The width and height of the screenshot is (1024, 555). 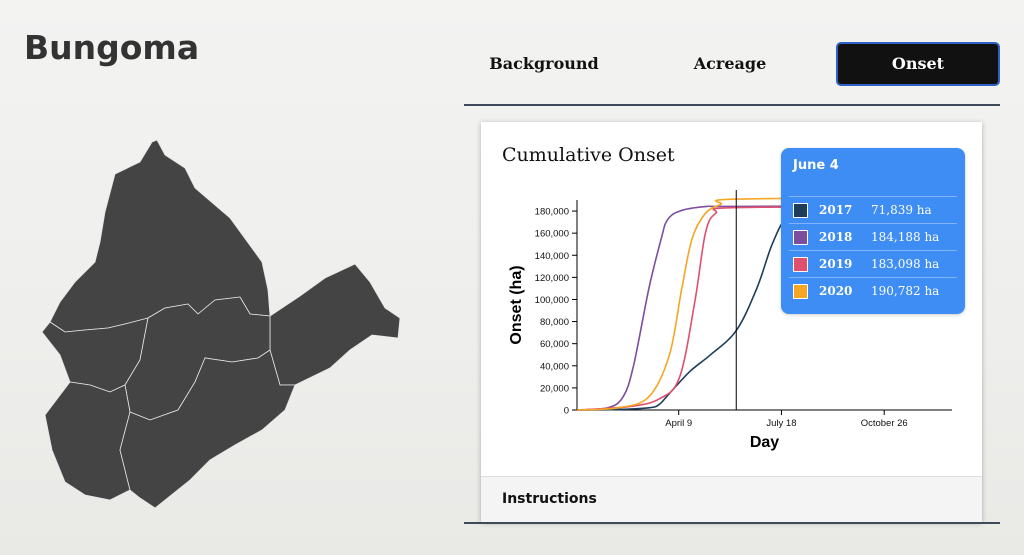 What do you see at coordinates (730, 63) in the screenshot?
I see `tab-acreage: Acreage` at bounding box center [730, 63].